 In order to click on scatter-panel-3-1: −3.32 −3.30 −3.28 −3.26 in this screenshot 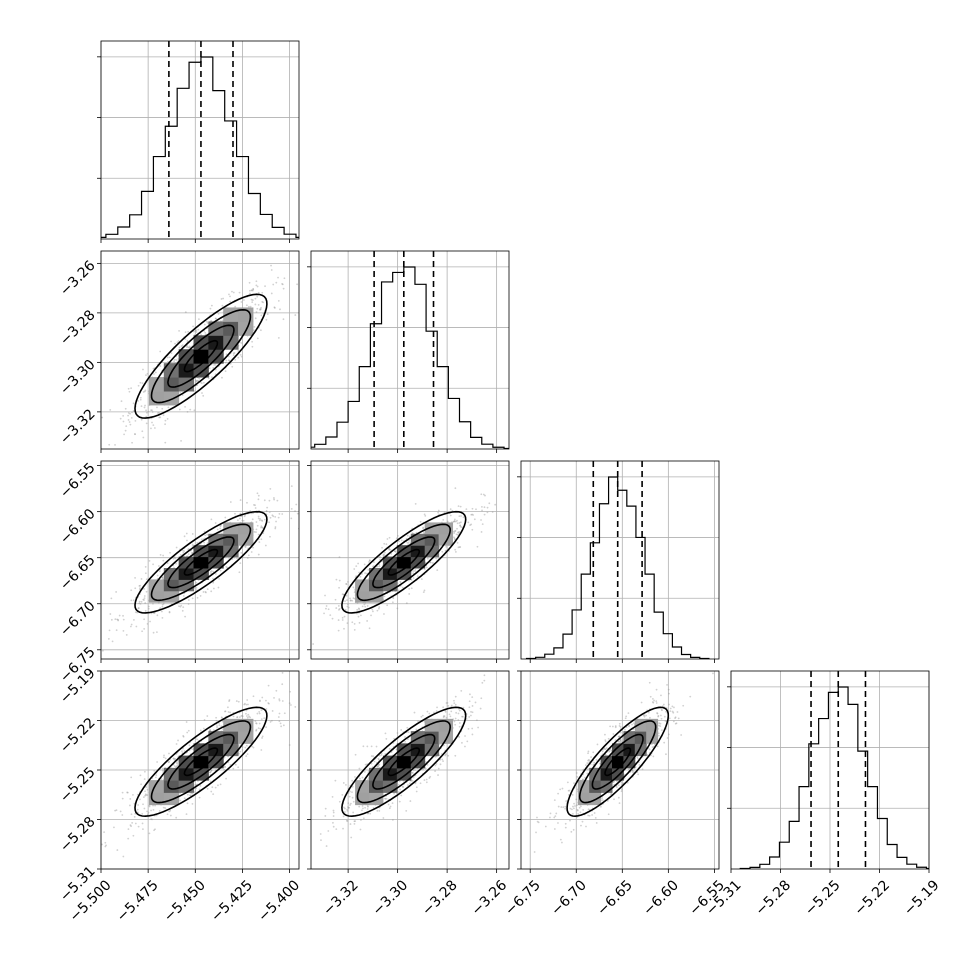, I will do `click(408, 794)`.